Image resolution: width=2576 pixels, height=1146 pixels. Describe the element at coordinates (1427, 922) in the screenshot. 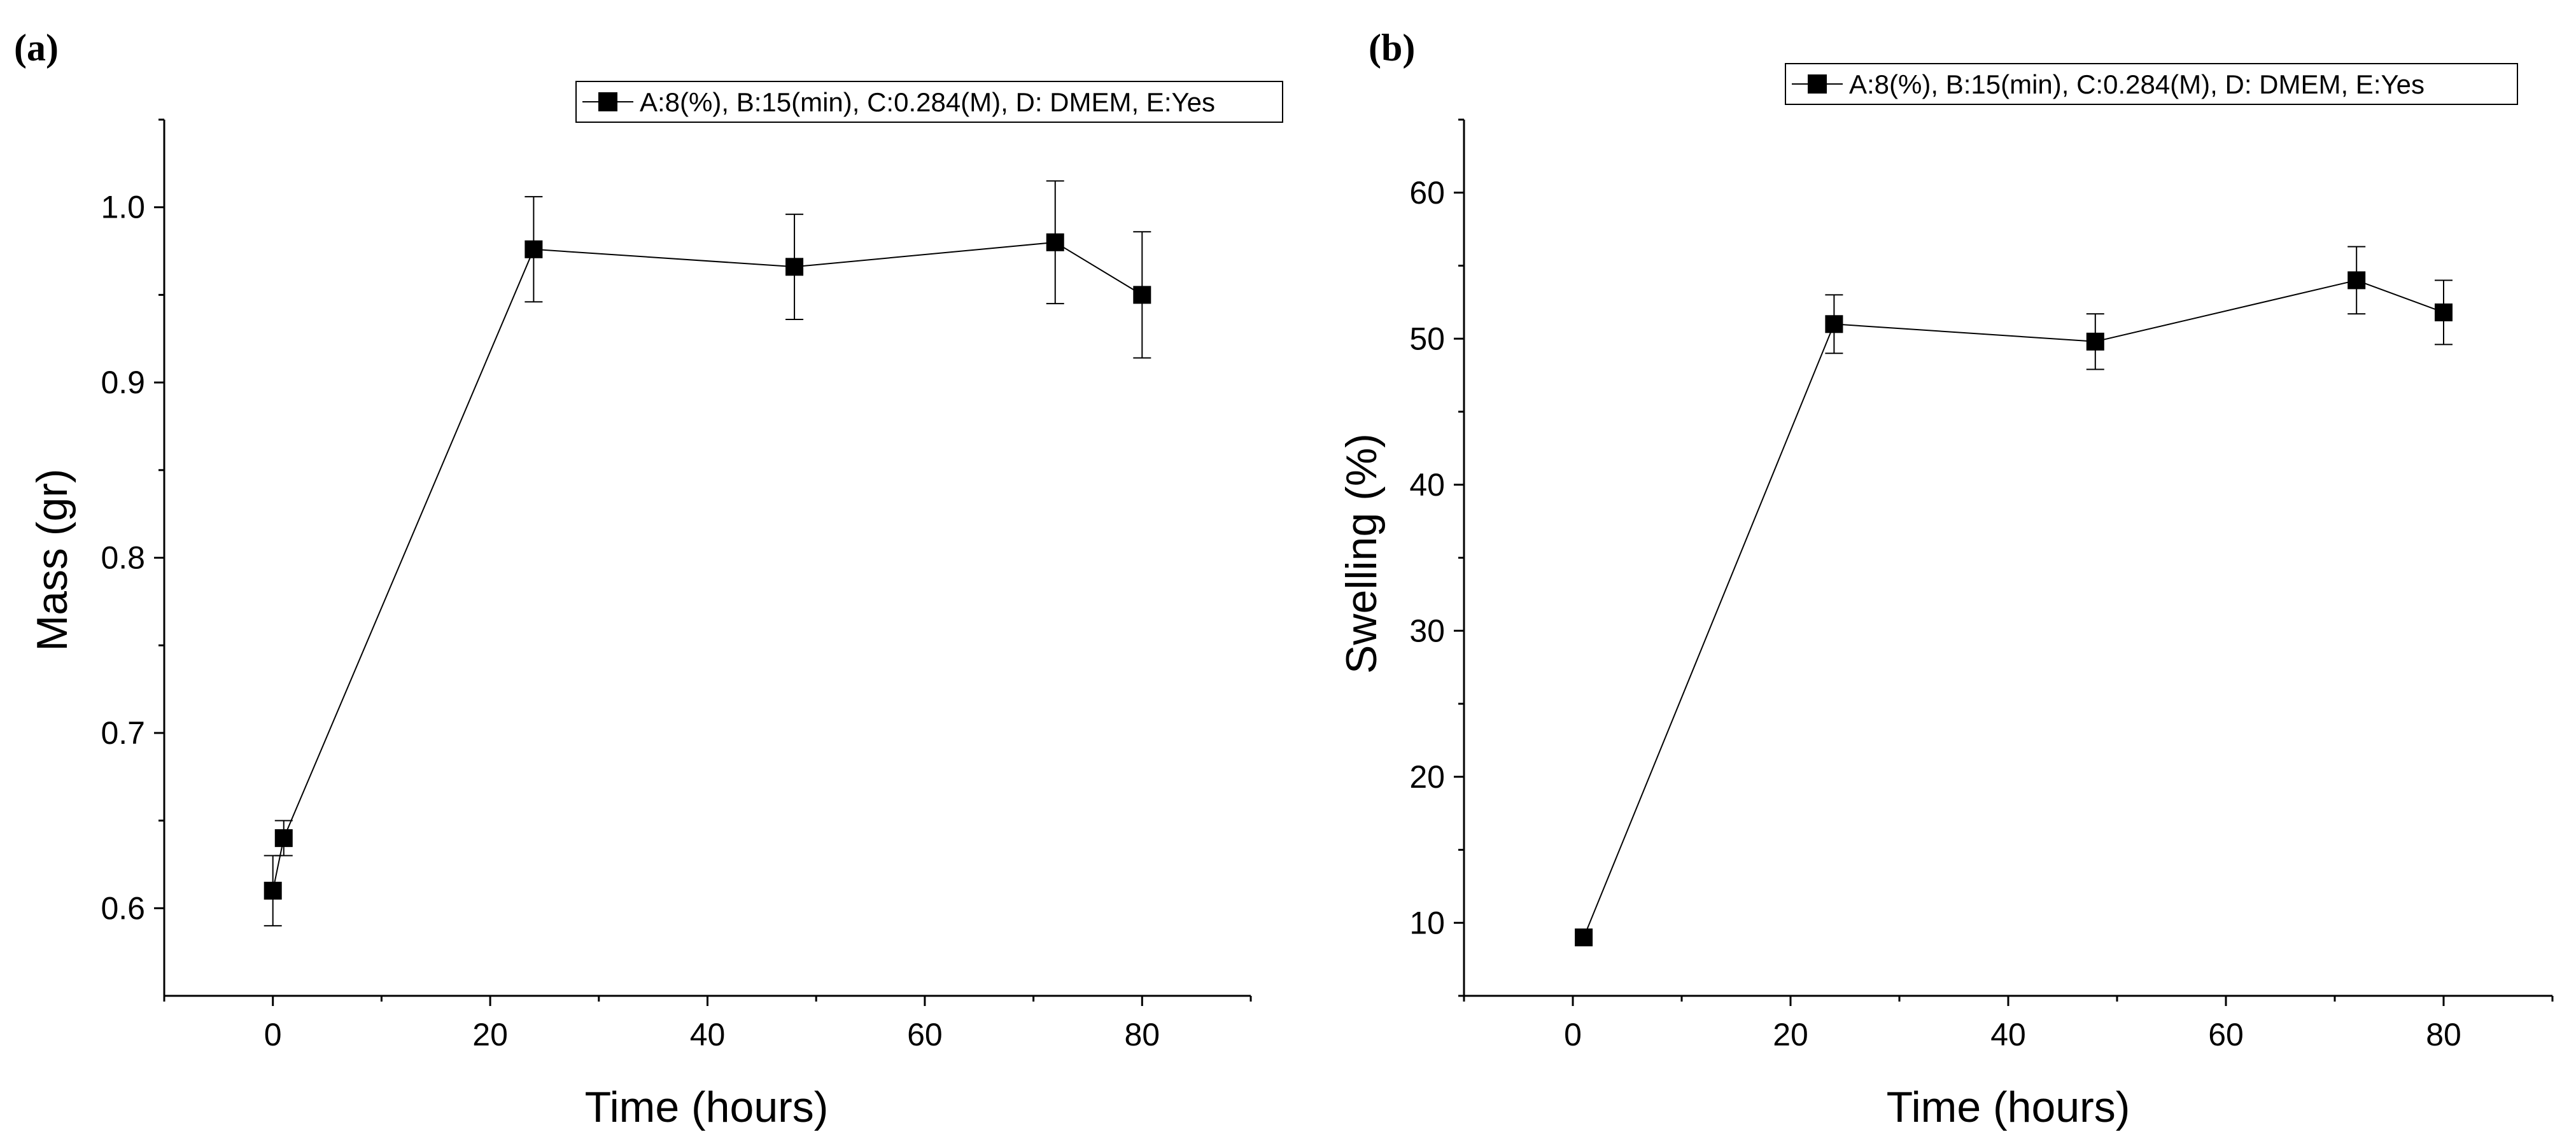

I see `y-tick-label: 10` at that location.